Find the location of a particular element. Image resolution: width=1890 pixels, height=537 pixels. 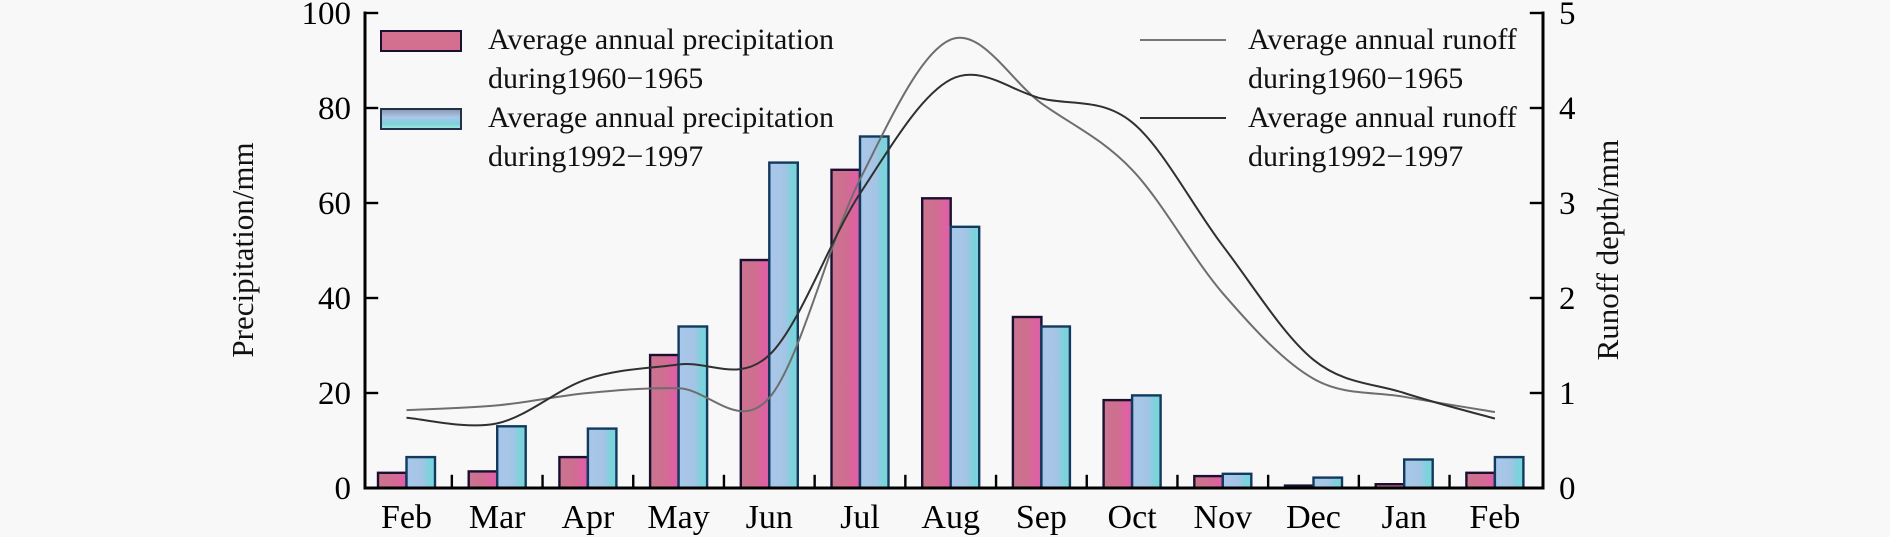

legend-item-runoff-1960-1965: Average annual runoff during1960−1965 is located at coordinates (1328, 59).